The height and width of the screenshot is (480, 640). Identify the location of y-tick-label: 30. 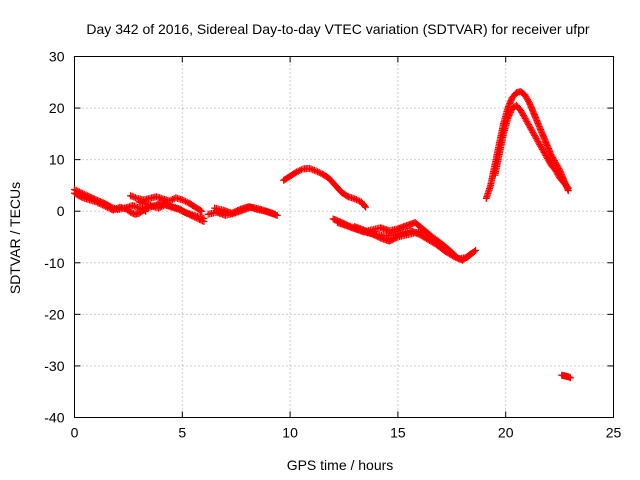
(57, 57).